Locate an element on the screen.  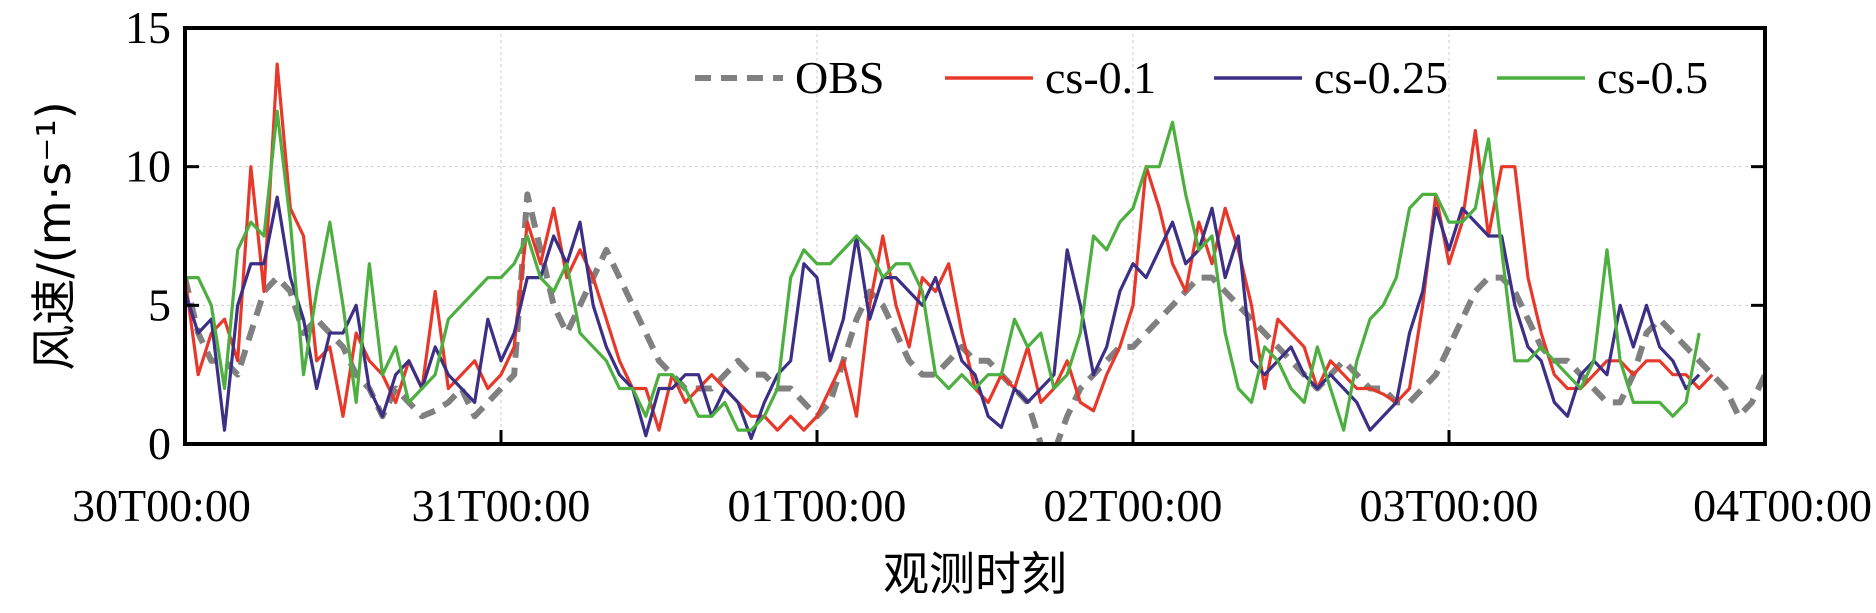
x-tick-label: 31T00:00 is located at coordinates (501, 505).